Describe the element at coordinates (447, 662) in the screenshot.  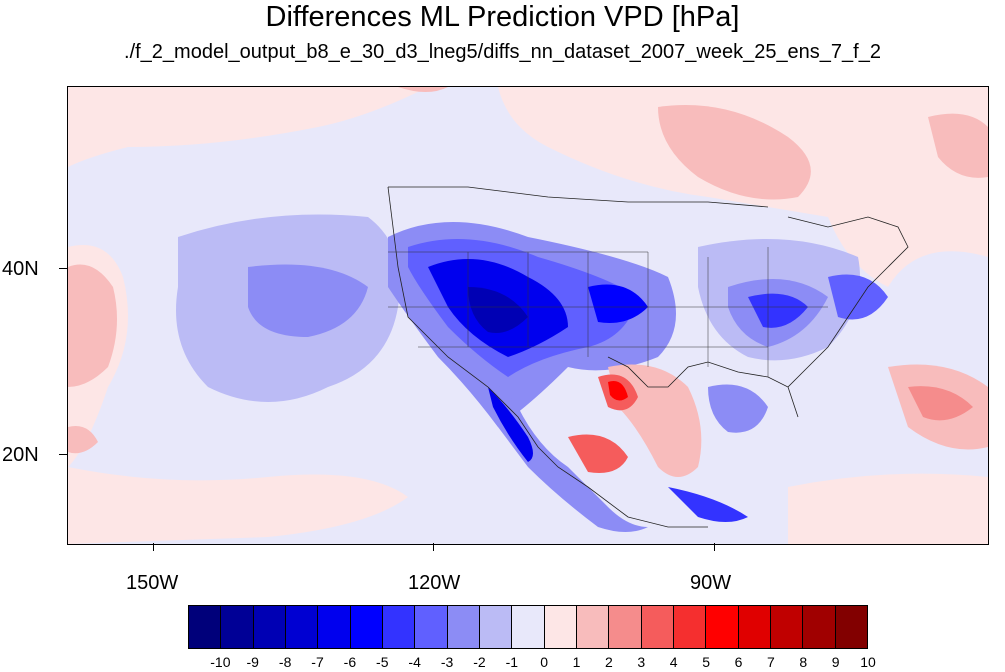
I see `colorbar-label: -3` at that location.